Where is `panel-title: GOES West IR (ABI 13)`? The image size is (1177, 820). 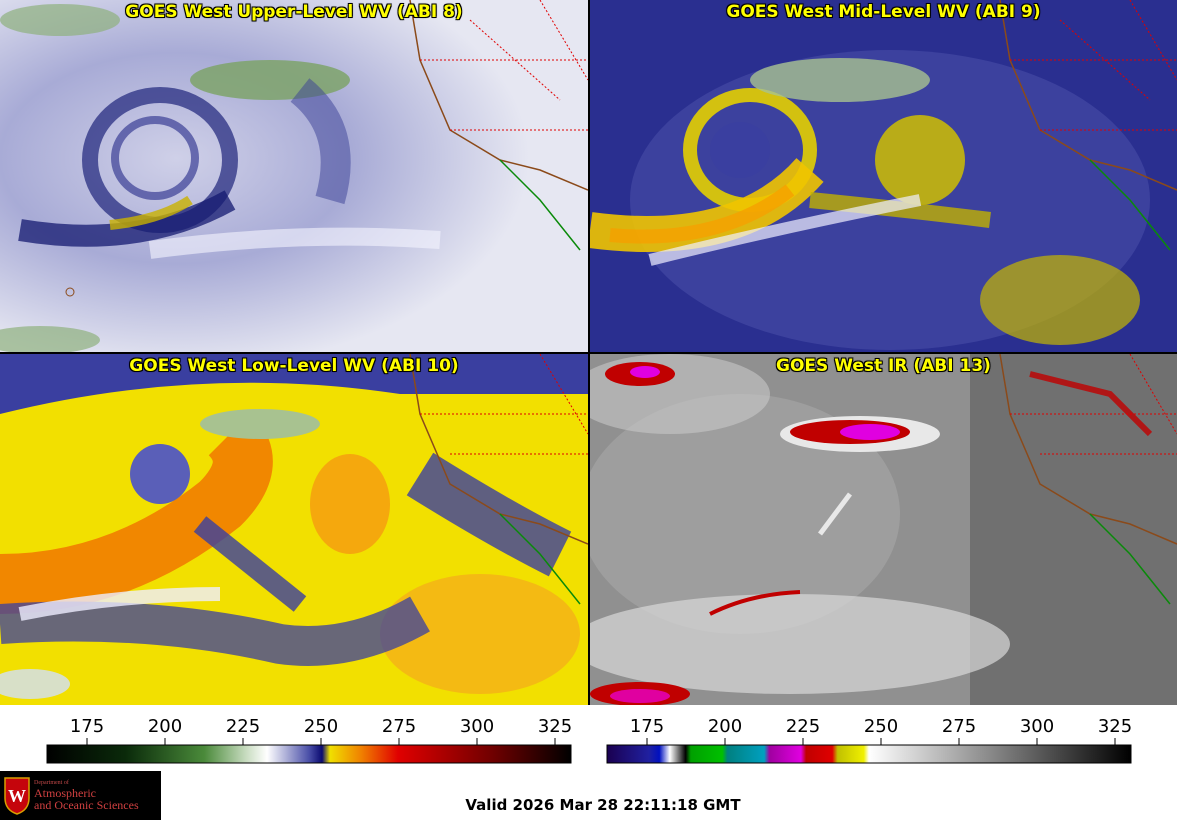
panel-title: GOES West IR (ABI 13) is located at coordinates (883, 366).